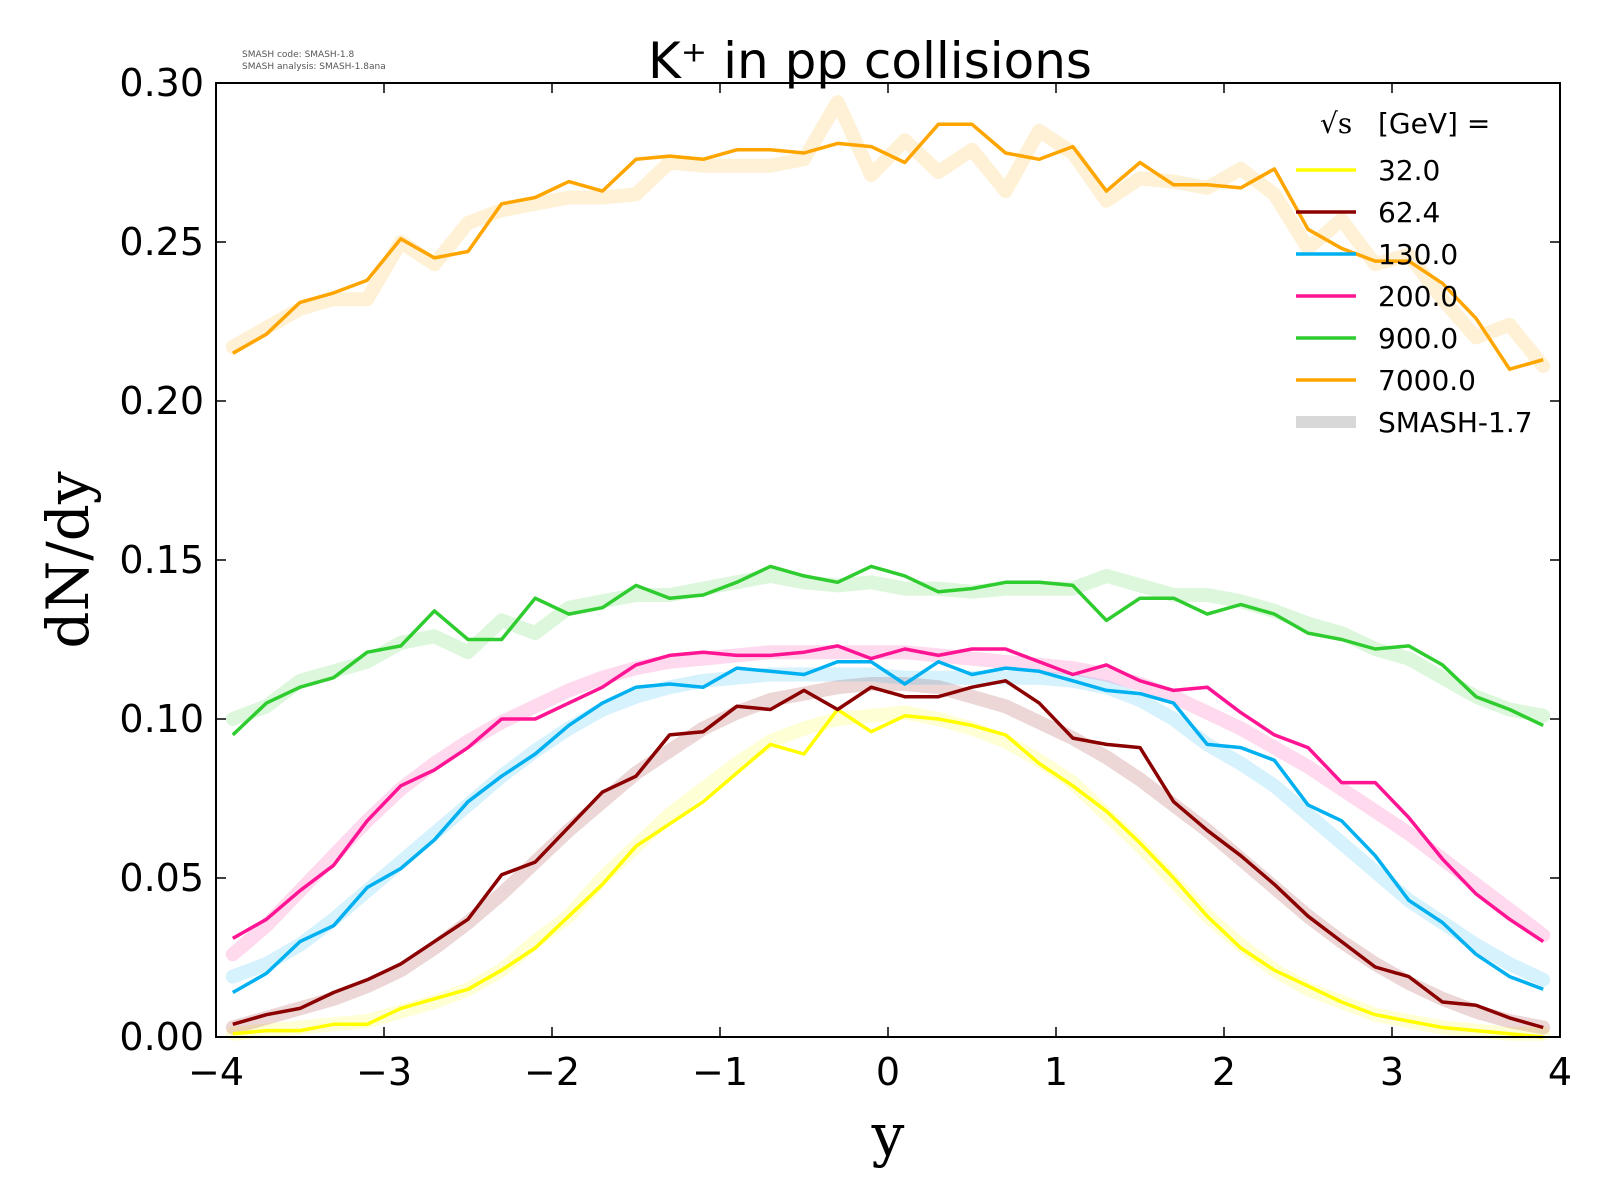  What do you see at coordinates (161, 560) in the screenshot?
I see `y-tick-label: 0.15` at bounding box center [161, 560].